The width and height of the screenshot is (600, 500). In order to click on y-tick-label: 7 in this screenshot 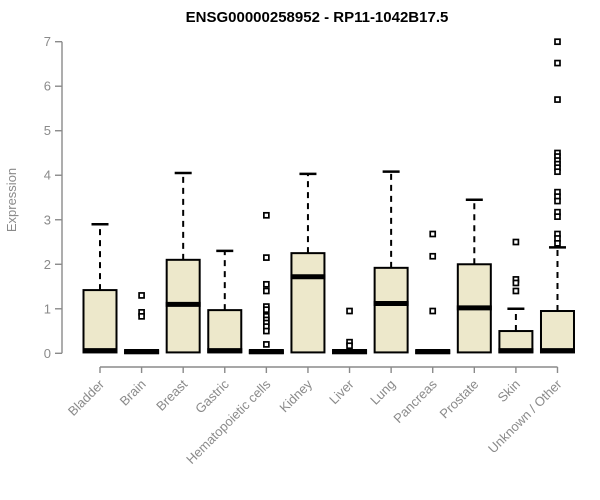, I will do `click(47, 41)`.